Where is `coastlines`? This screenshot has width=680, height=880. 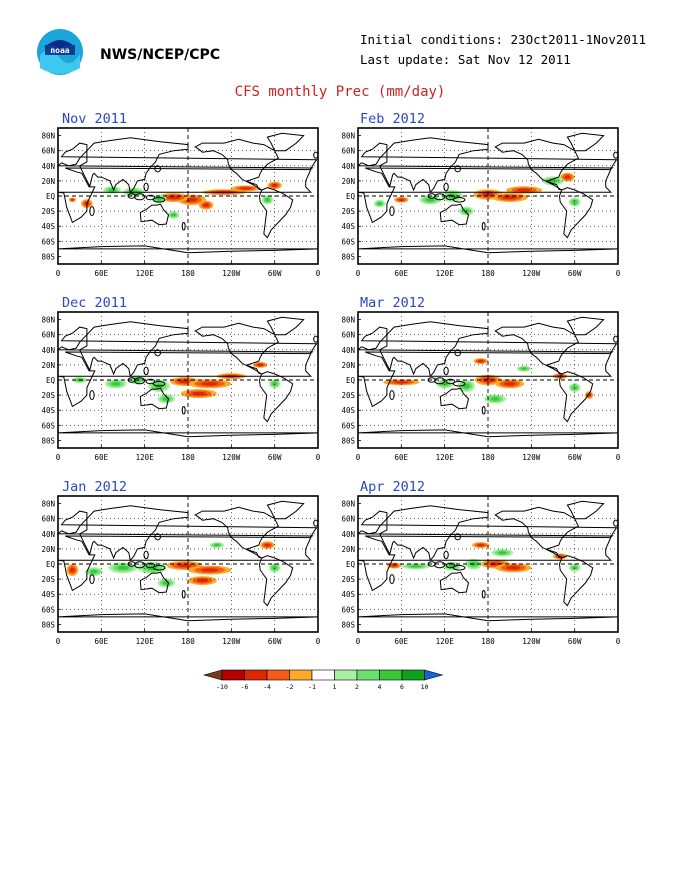 coastlines is located at coordinates (487, 377).